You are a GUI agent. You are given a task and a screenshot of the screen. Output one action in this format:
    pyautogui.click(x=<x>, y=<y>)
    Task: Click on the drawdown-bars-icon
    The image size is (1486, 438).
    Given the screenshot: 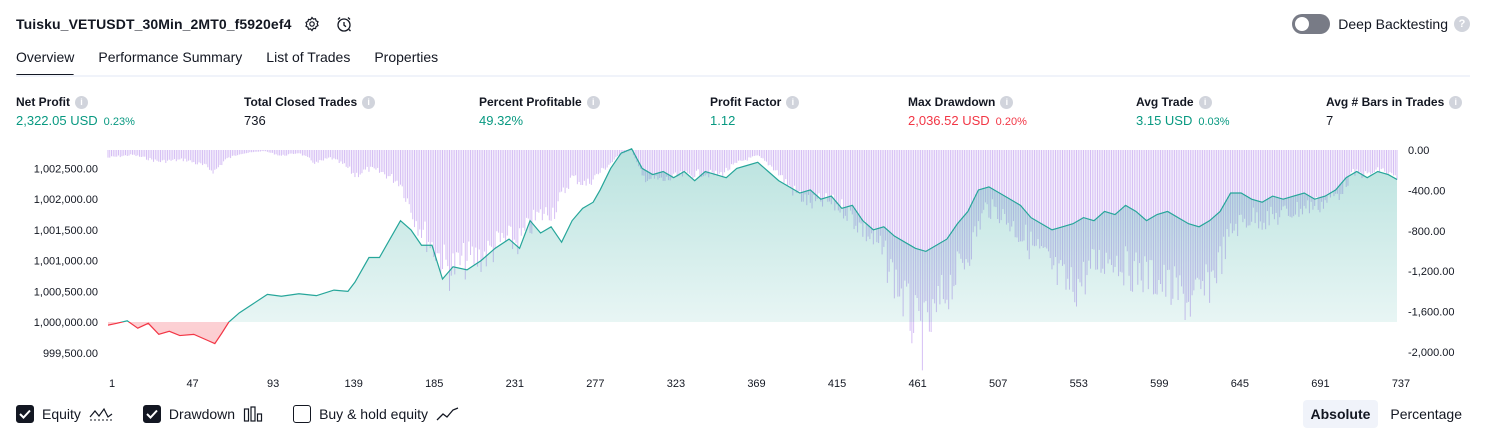 What is the action you would take?
    pyautogui.click(x=253, y=414)
    